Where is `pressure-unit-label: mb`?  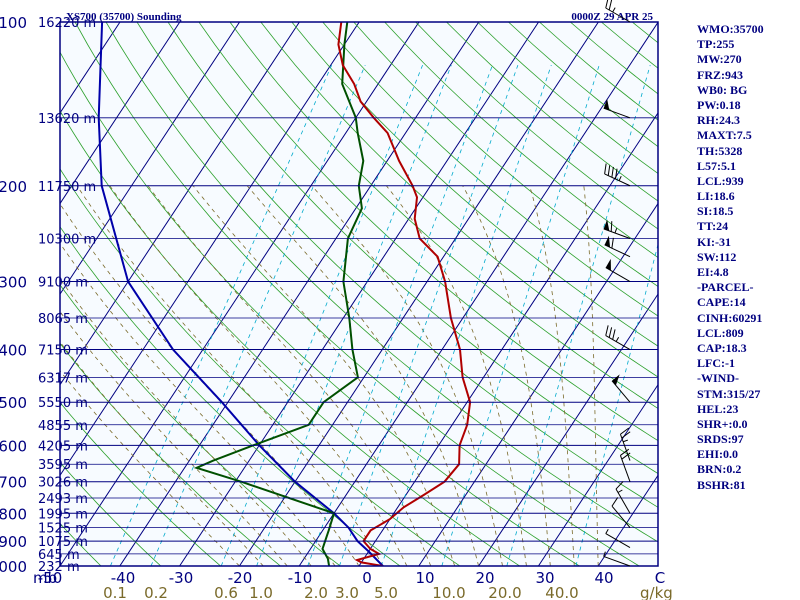
pressure-unit-label: mb is located at coordinates (45, 578).